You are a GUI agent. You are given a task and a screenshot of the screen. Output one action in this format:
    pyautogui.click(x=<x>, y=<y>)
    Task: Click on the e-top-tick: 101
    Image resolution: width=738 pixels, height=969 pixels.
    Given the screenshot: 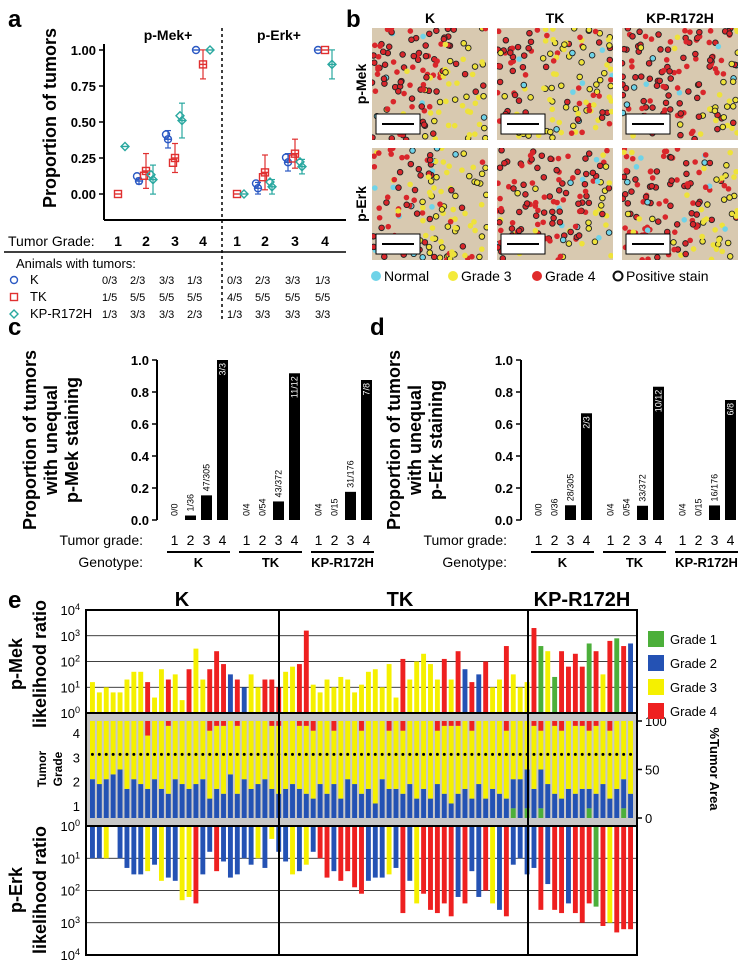 What is the action you would take?
    pyautogui.click(x=70, y=687)
    